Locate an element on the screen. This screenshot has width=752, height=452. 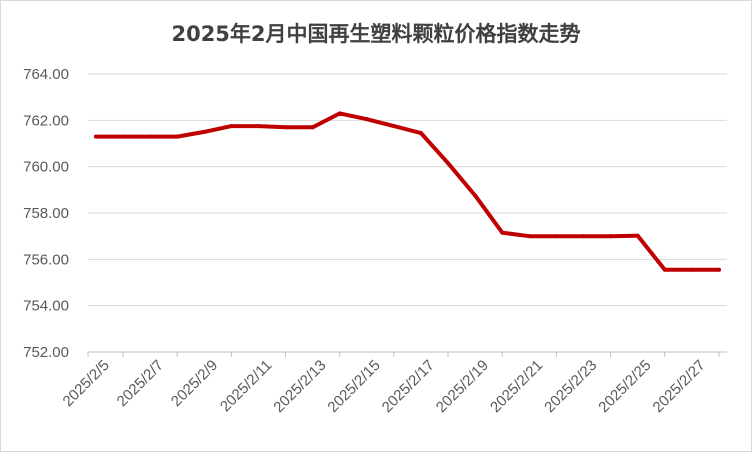
y-tick-label: 752.00 is located at coordinates (46, 352).